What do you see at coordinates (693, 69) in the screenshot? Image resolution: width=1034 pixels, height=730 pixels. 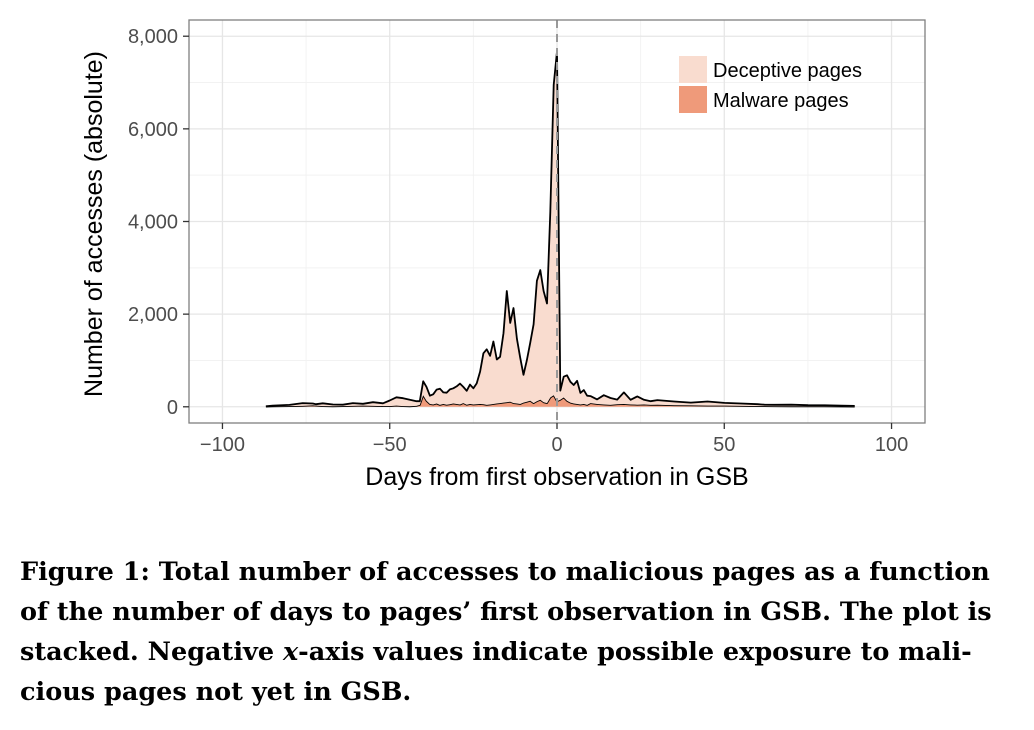 I see `deceptive-legend-swatch` at bounding box center [693, 69].